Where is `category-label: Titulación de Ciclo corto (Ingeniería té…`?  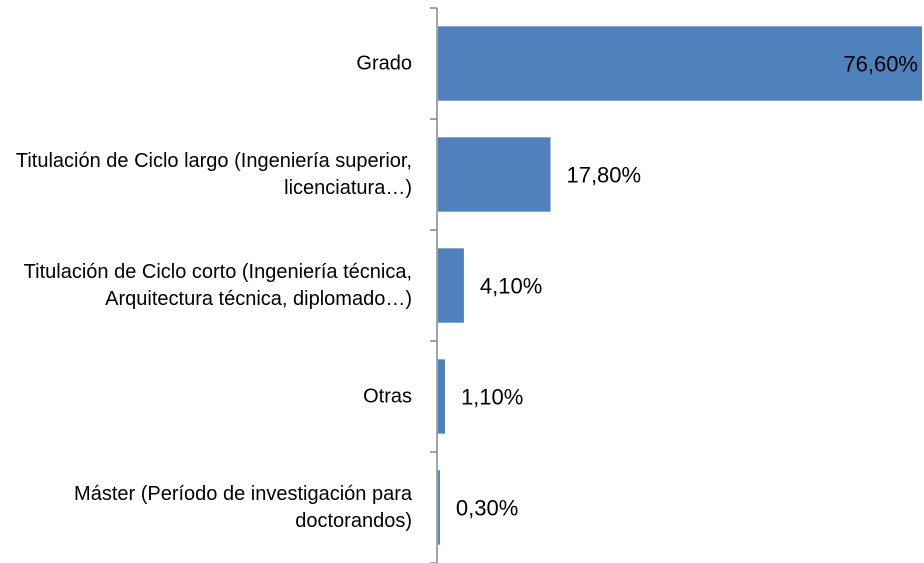 category-label: Titulación de Ciclo corto (Ingeniería té… is located at coordinates (217, 285).